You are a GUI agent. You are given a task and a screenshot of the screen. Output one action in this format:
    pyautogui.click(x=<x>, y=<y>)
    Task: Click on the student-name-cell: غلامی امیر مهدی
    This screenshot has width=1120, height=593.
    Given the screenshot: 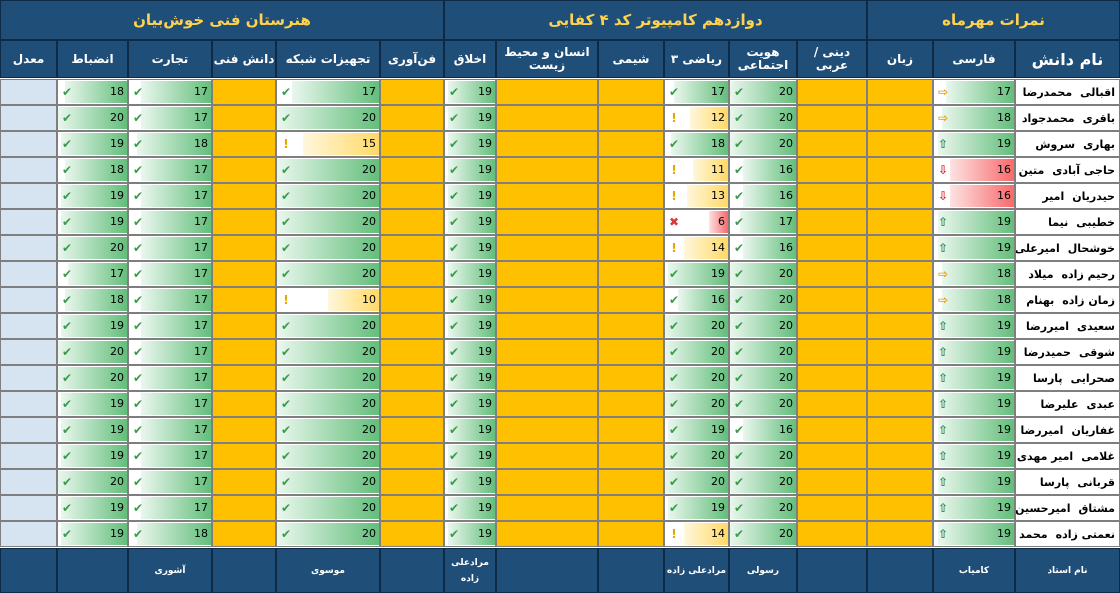 What is the action you would take?
    pyautogui.click(x=1067, y=456)
    